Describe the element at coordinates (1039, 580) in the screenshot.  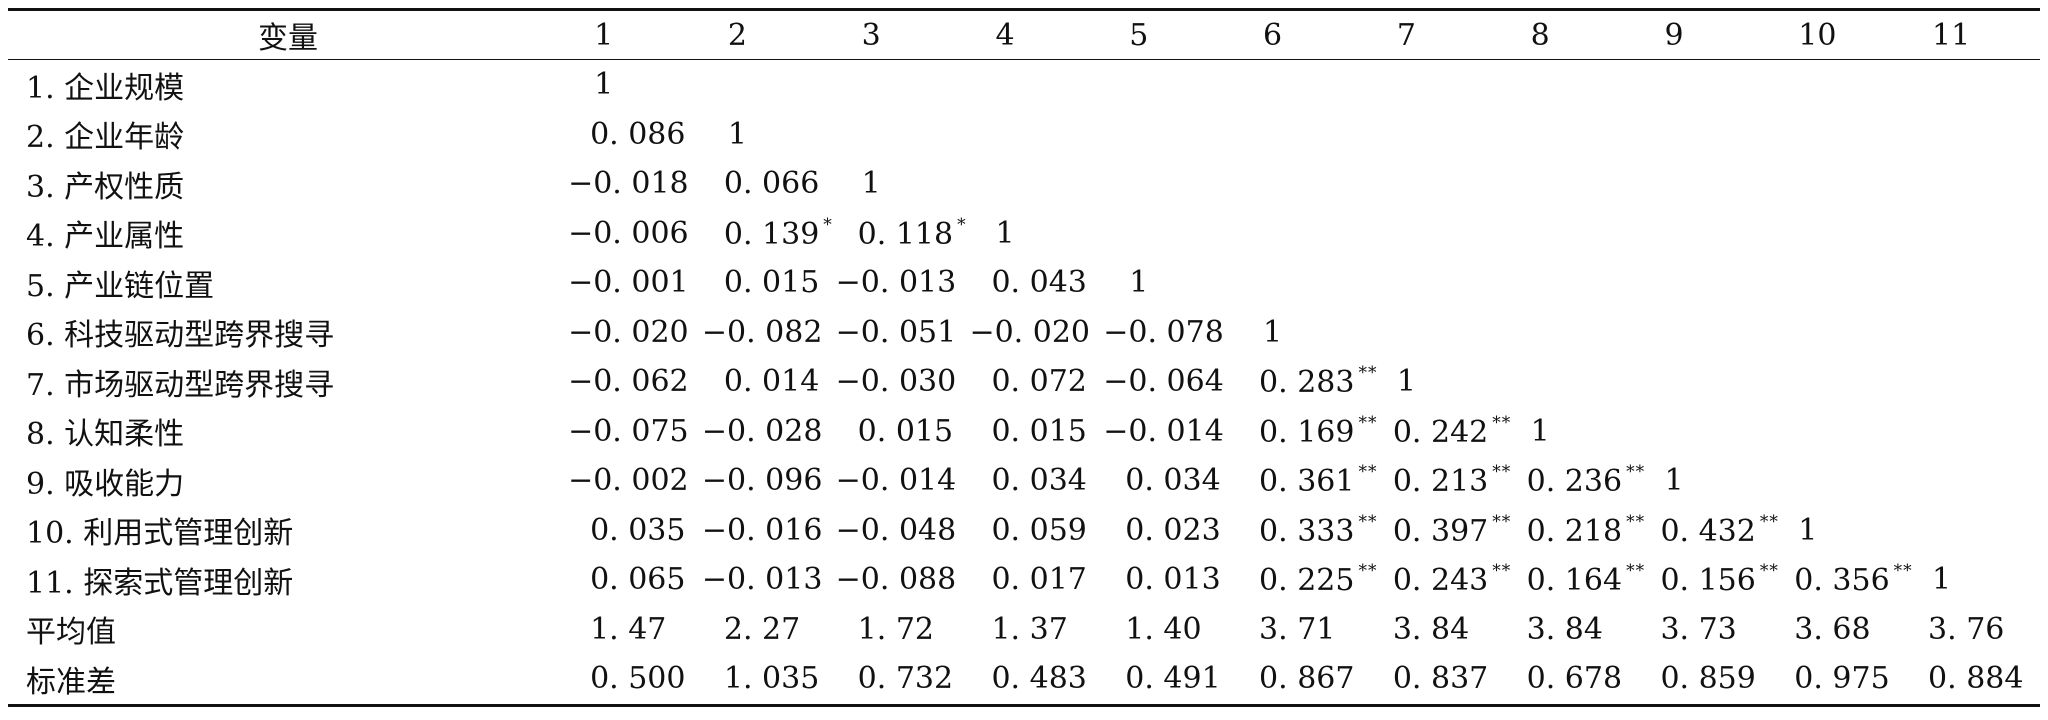
I see `cell-value: 0. 017` at that location.